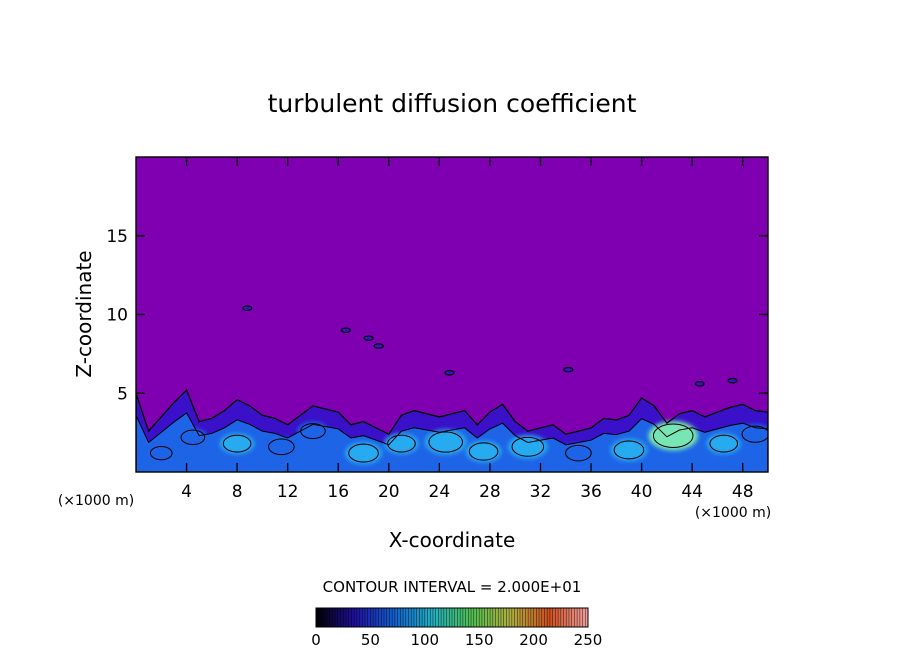 Image resolution: width=904 pixels, height=654 pixels. Describe the element at coordinates (533, 640) in the screenshot. I see `colorbar-tick-label: 200` at that location.